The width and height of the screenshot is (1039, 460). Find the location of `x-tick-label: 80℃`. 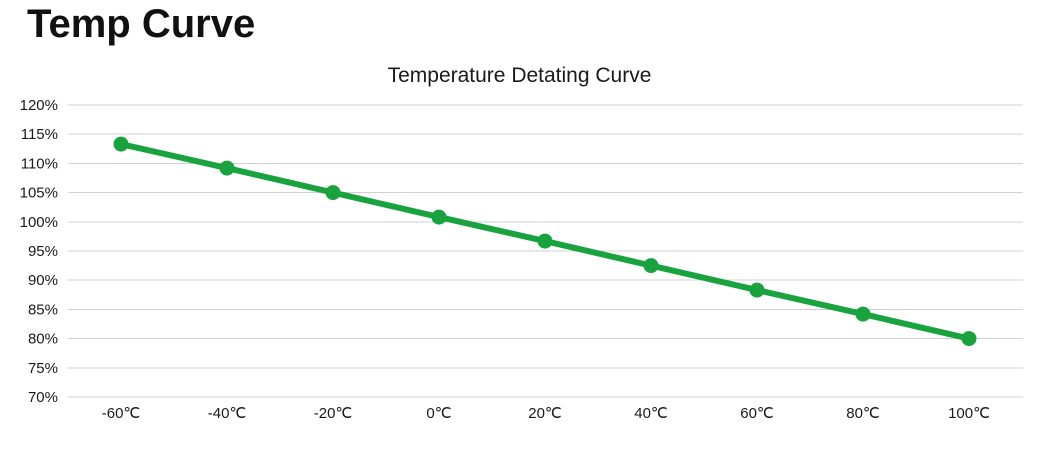

x-tick-label: 80℃ is located at coordinates (863, 413).